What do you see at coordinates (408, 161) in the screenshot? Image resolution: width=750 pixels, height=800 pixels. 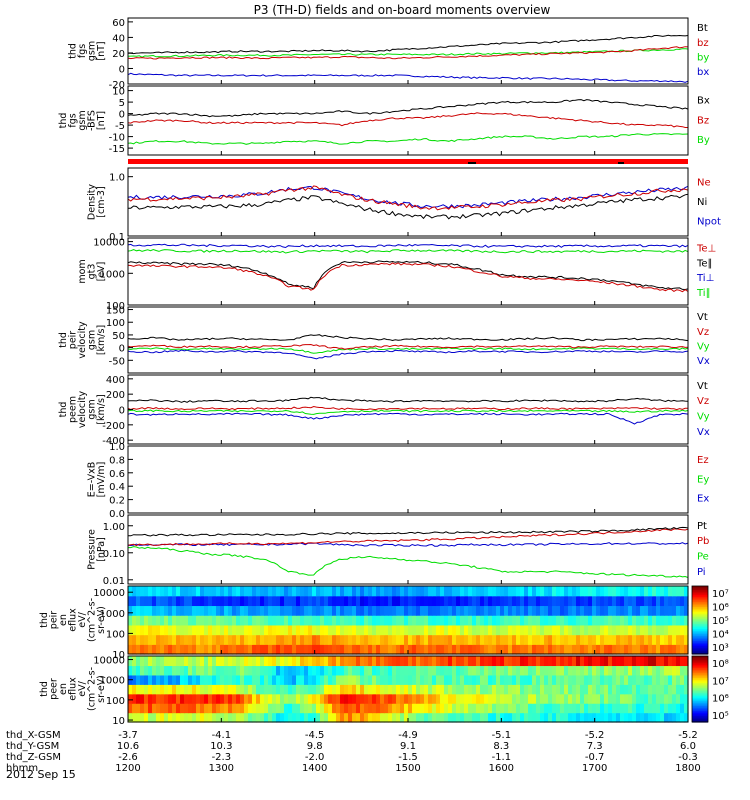 I see `separator-bar` at bounding box center [408, 161].